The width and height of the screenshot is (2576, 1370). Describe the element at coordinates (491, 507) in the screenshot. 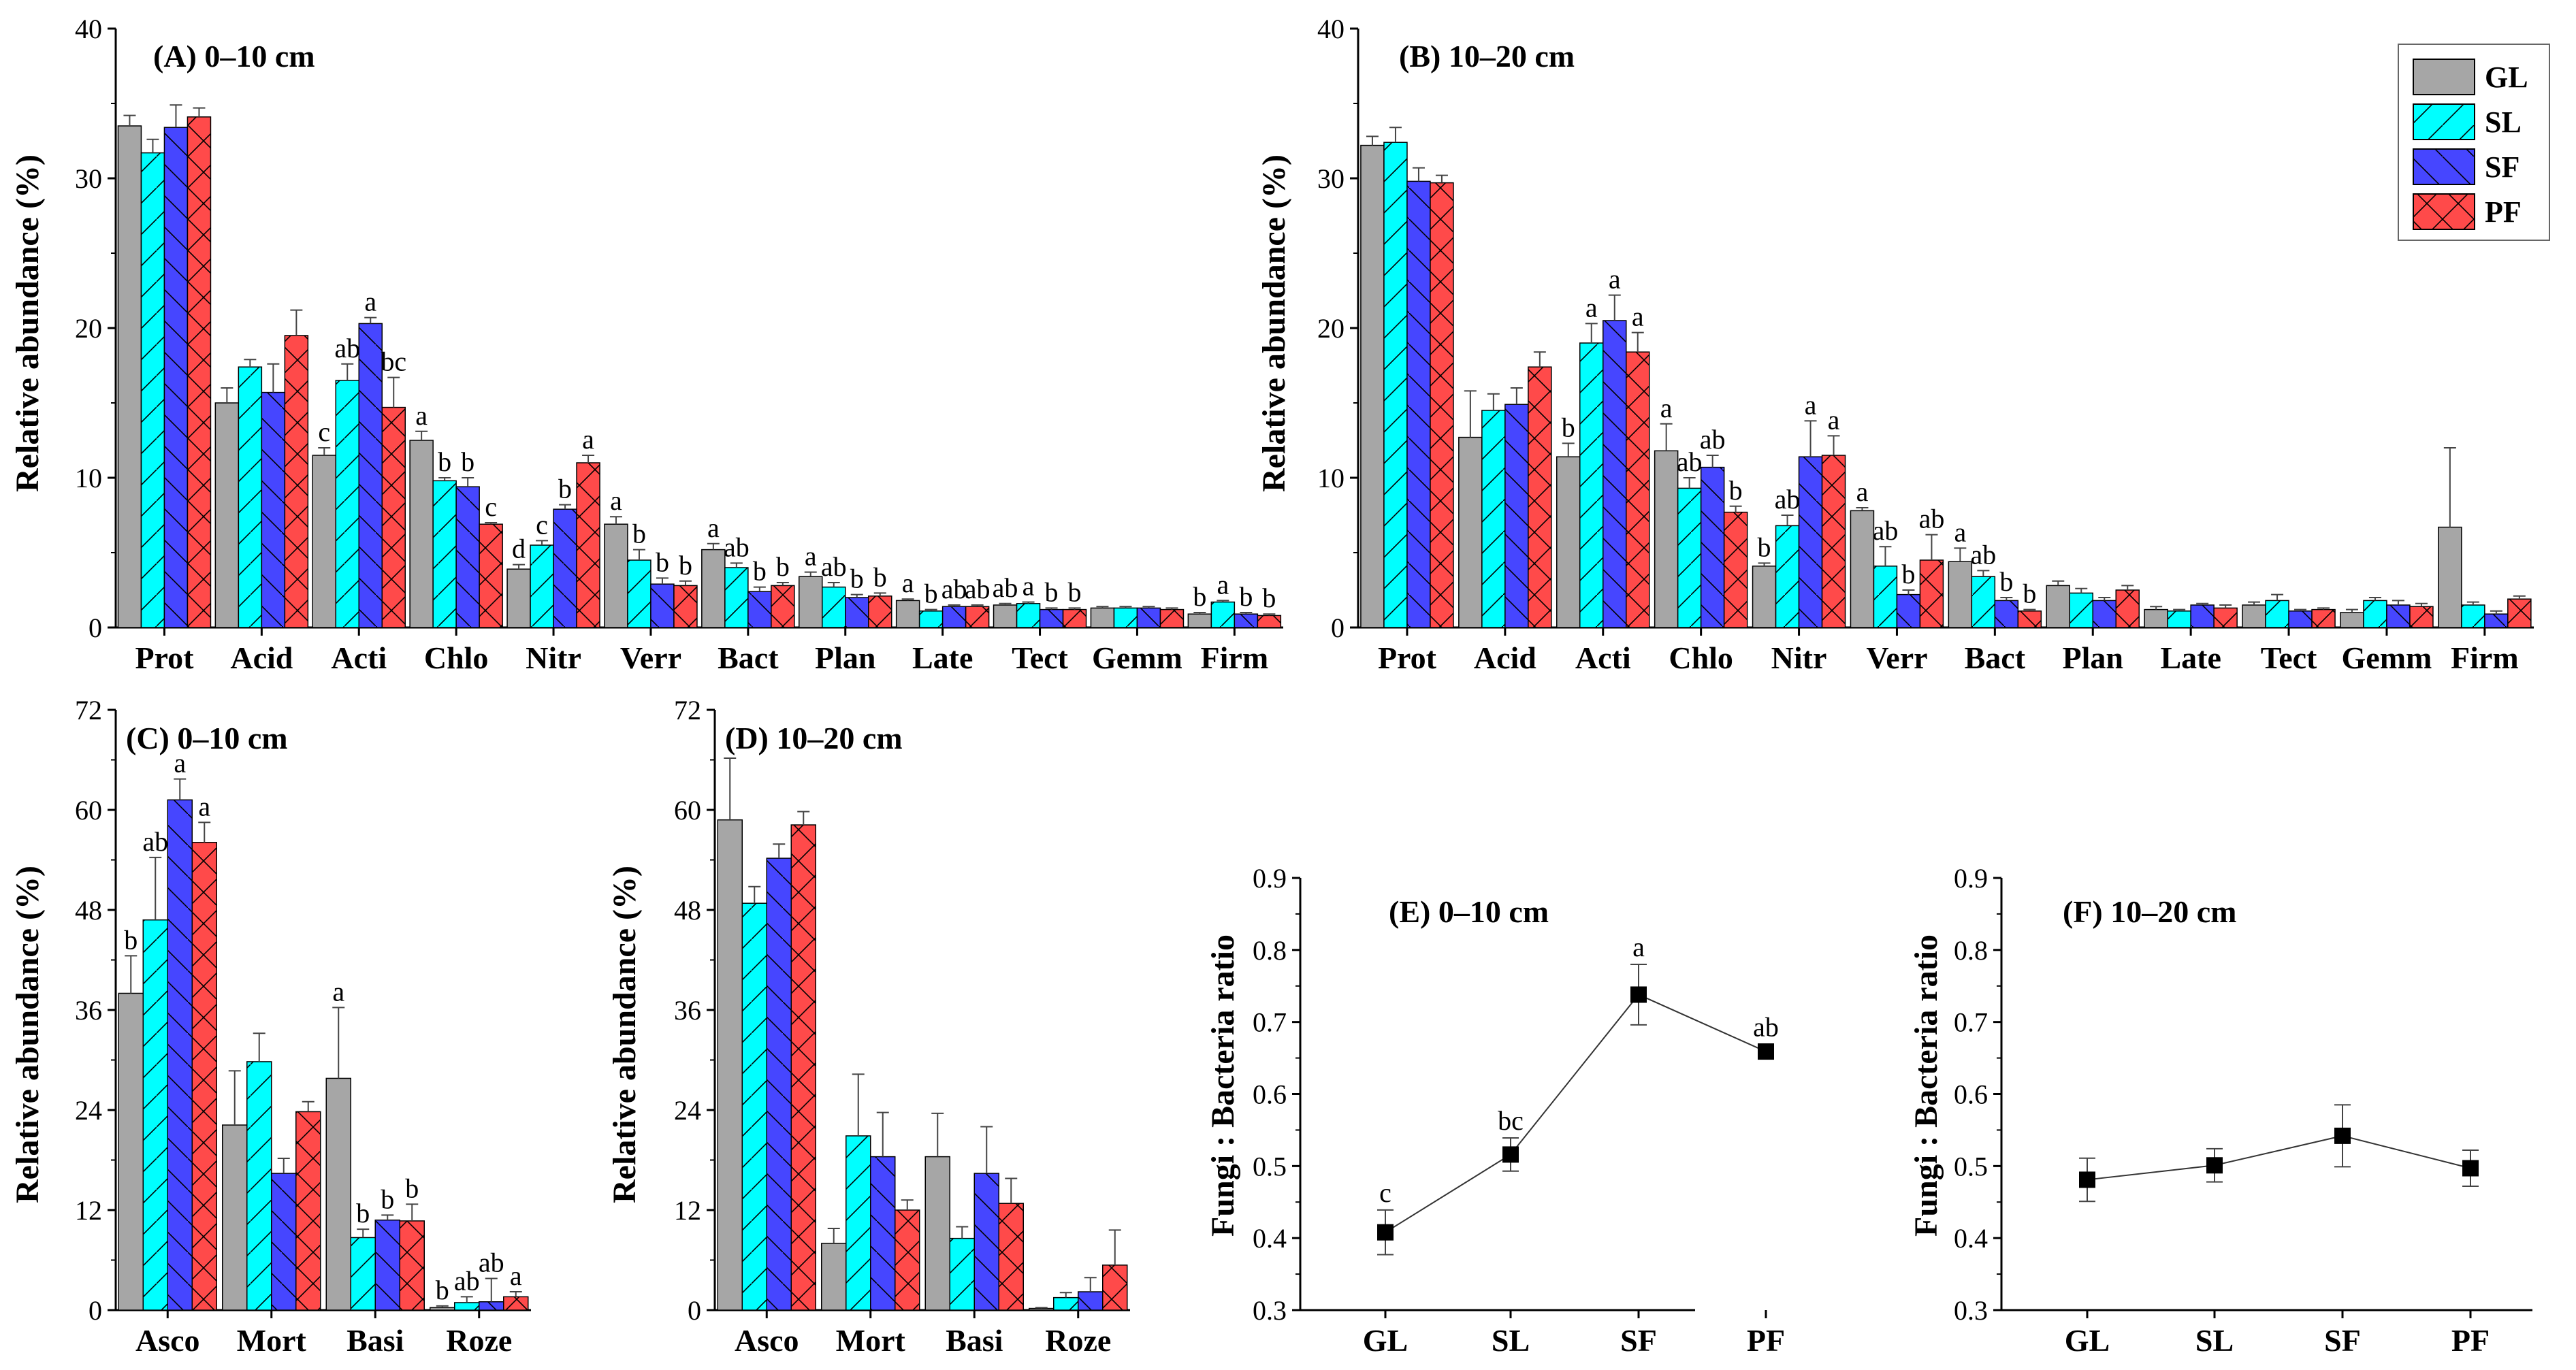

I see `sig-letter-a: c` at that location.